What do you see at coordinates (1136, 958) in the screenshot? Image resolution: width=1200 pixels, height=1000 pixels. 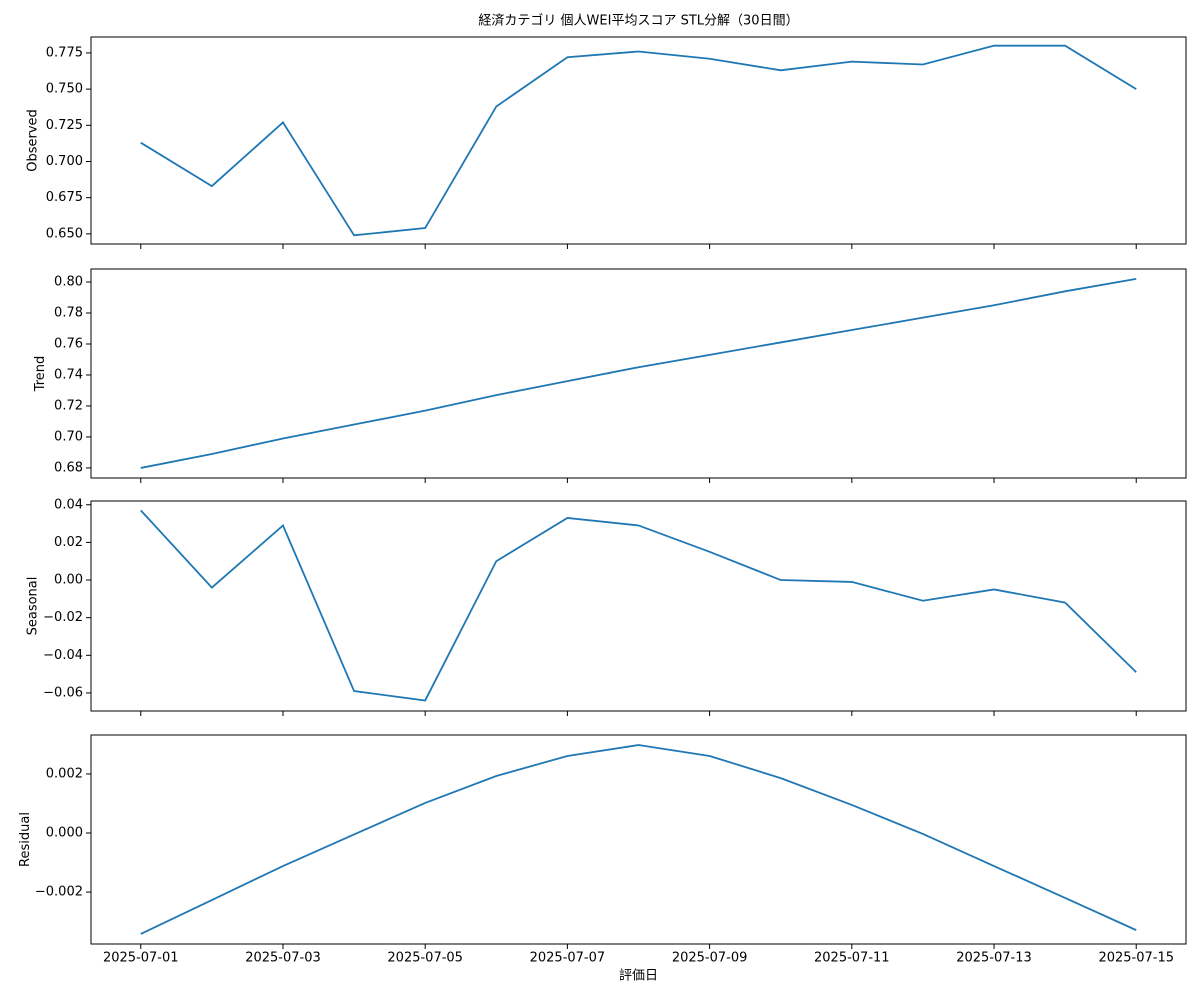 I see `x-tick-label: 2025-07-15` at bounding box center [1136, 958].